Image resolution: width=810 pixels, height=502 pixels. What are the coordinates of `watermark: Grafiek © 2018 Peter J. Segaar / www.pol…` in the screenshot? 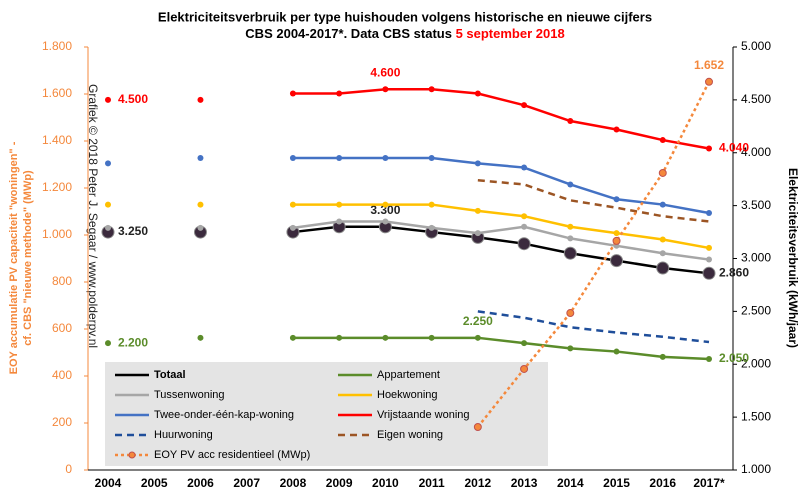 It's located at (93, 216).